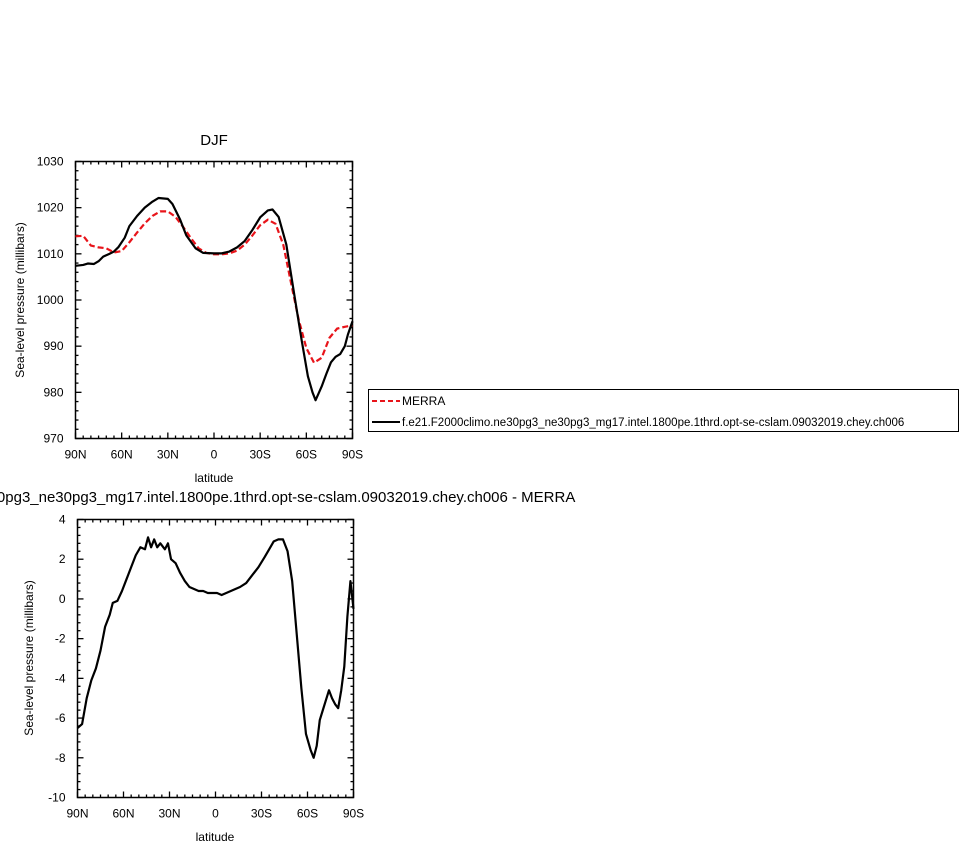 This screenshot has height=847, width=972. What do you see at coordinates (307, 814) in the screenshot?
I see `bottom-x-tick-label: 60S` at bounding box center [307, 814].